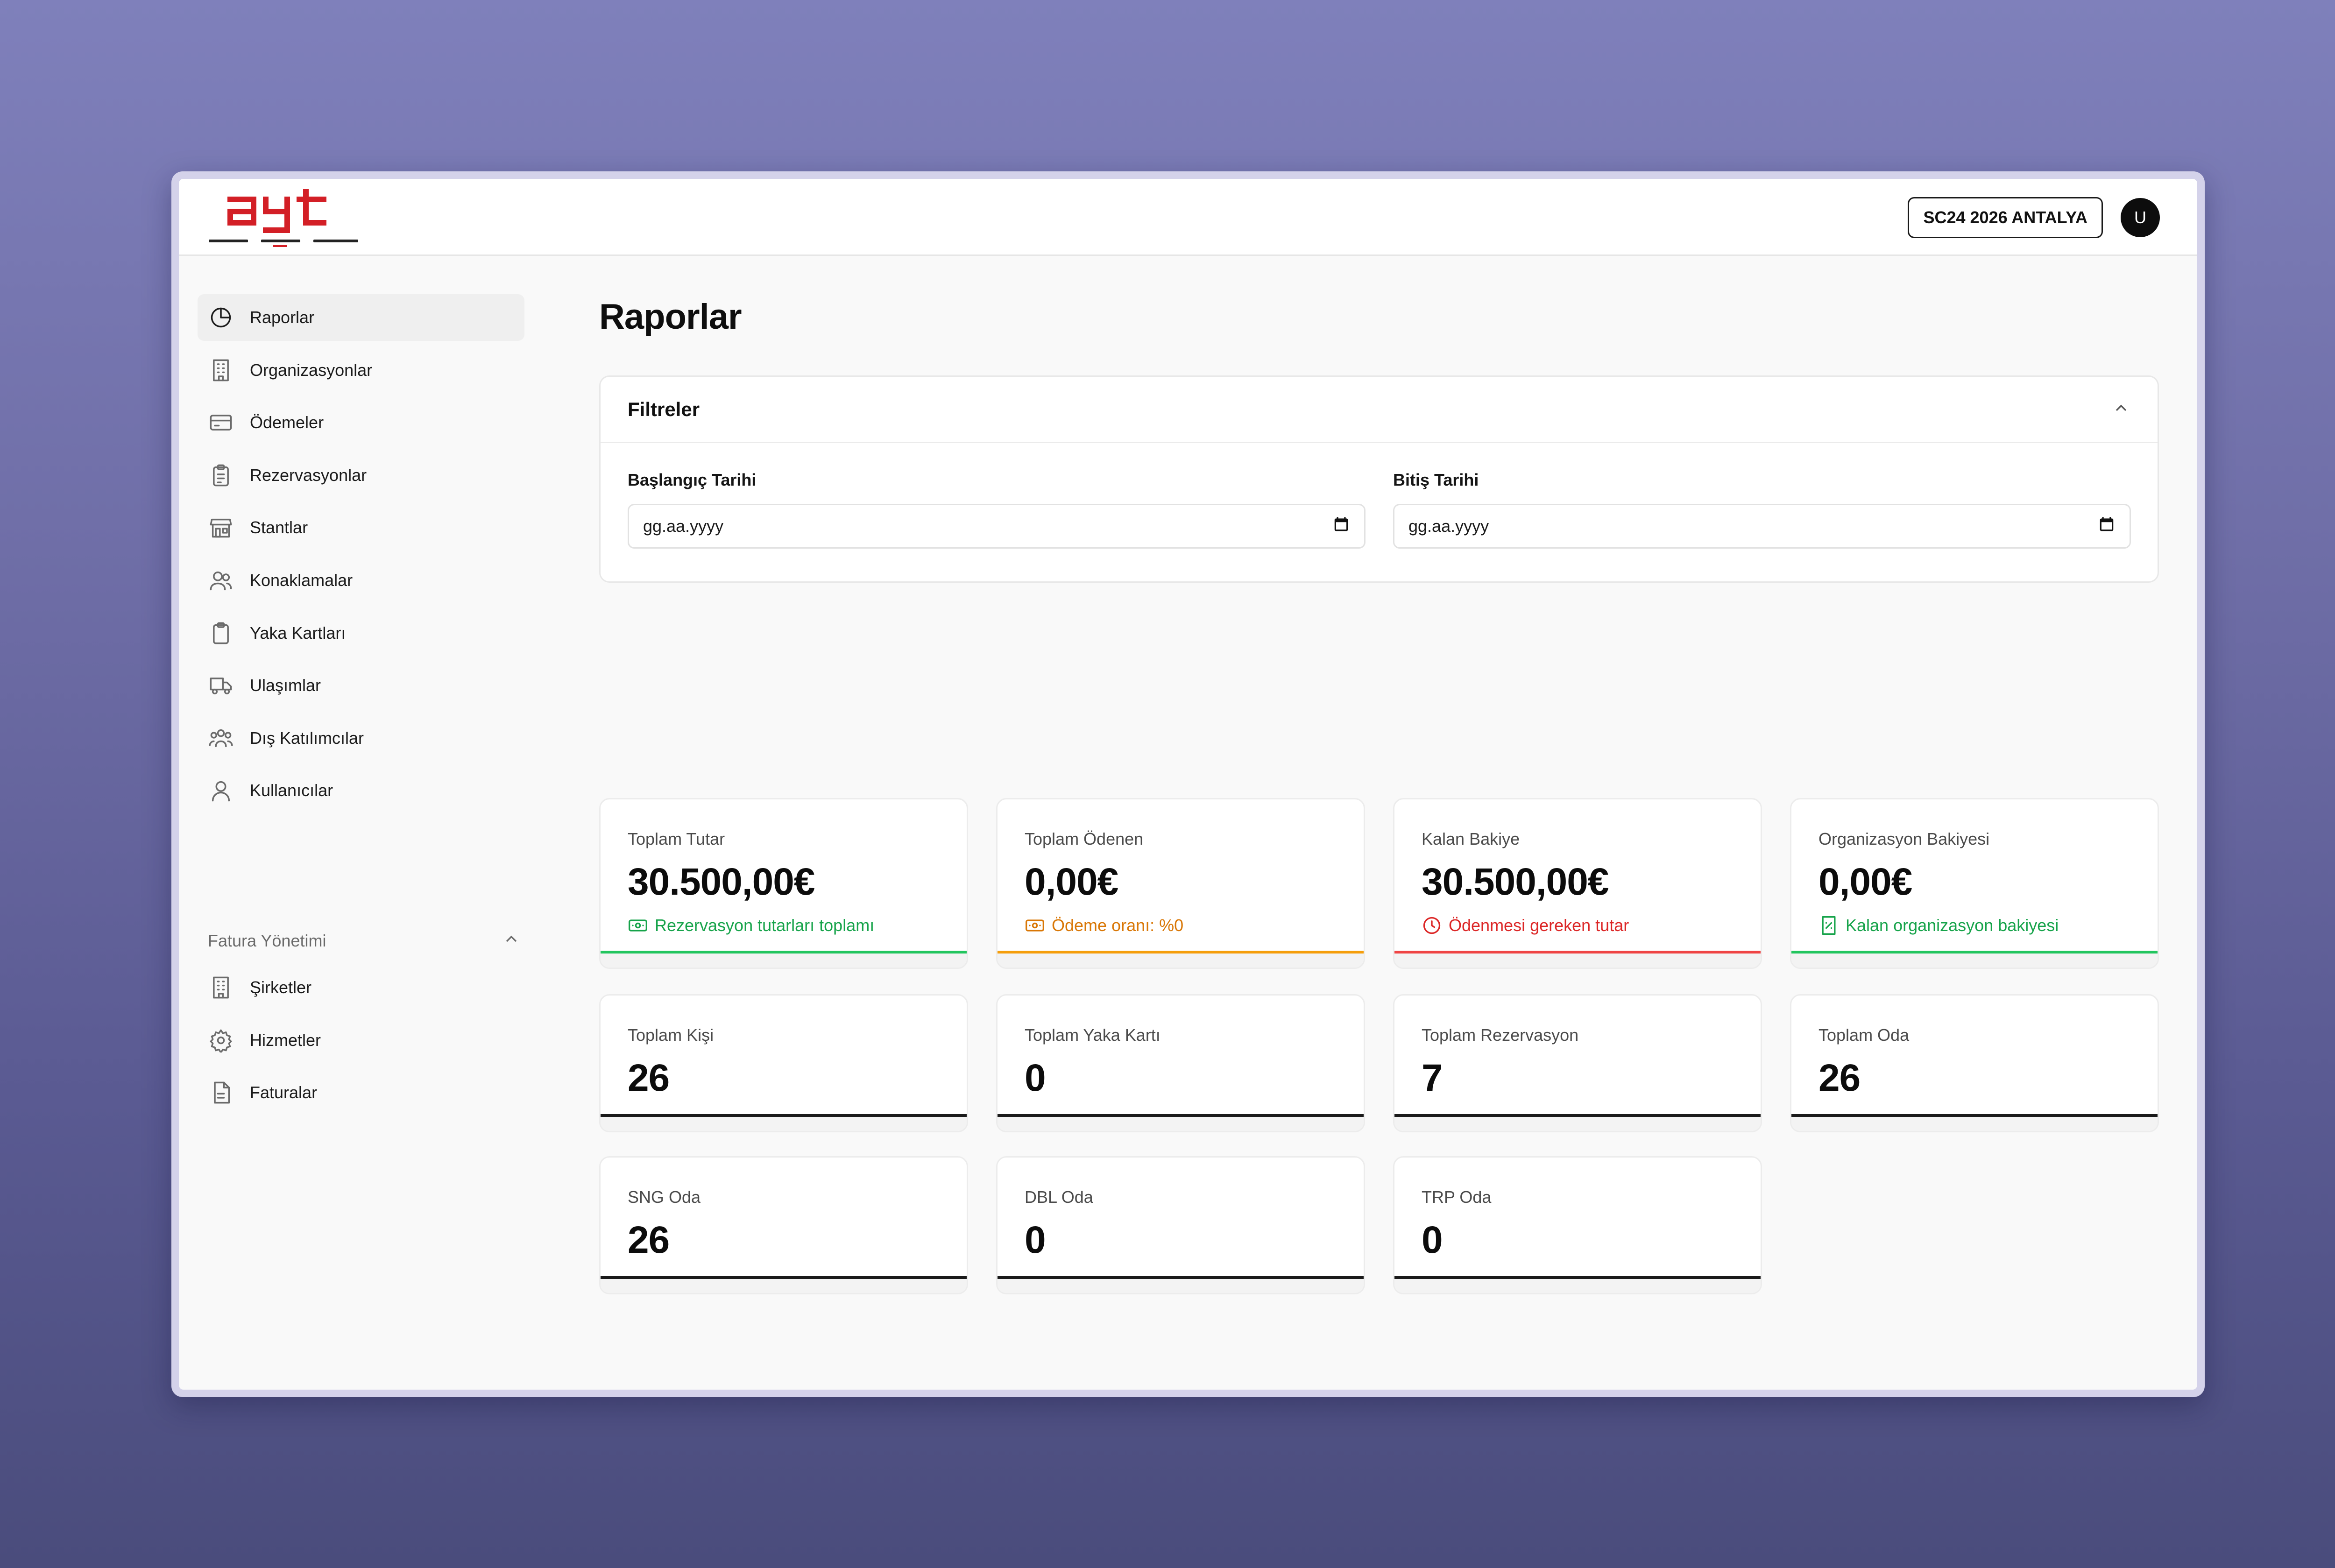  Describe the element at coordinates (281, 987) in the screenshot. I see `sidebar-item-label: Şirketler` at that location.